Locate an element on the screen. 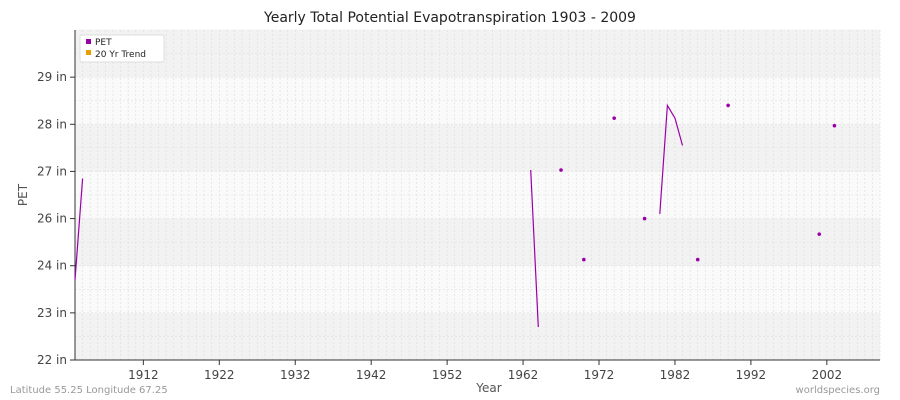 The width and height of the screenshot is (900, 400). x-tick-label: 1982 is located at coordinates (675, 375).